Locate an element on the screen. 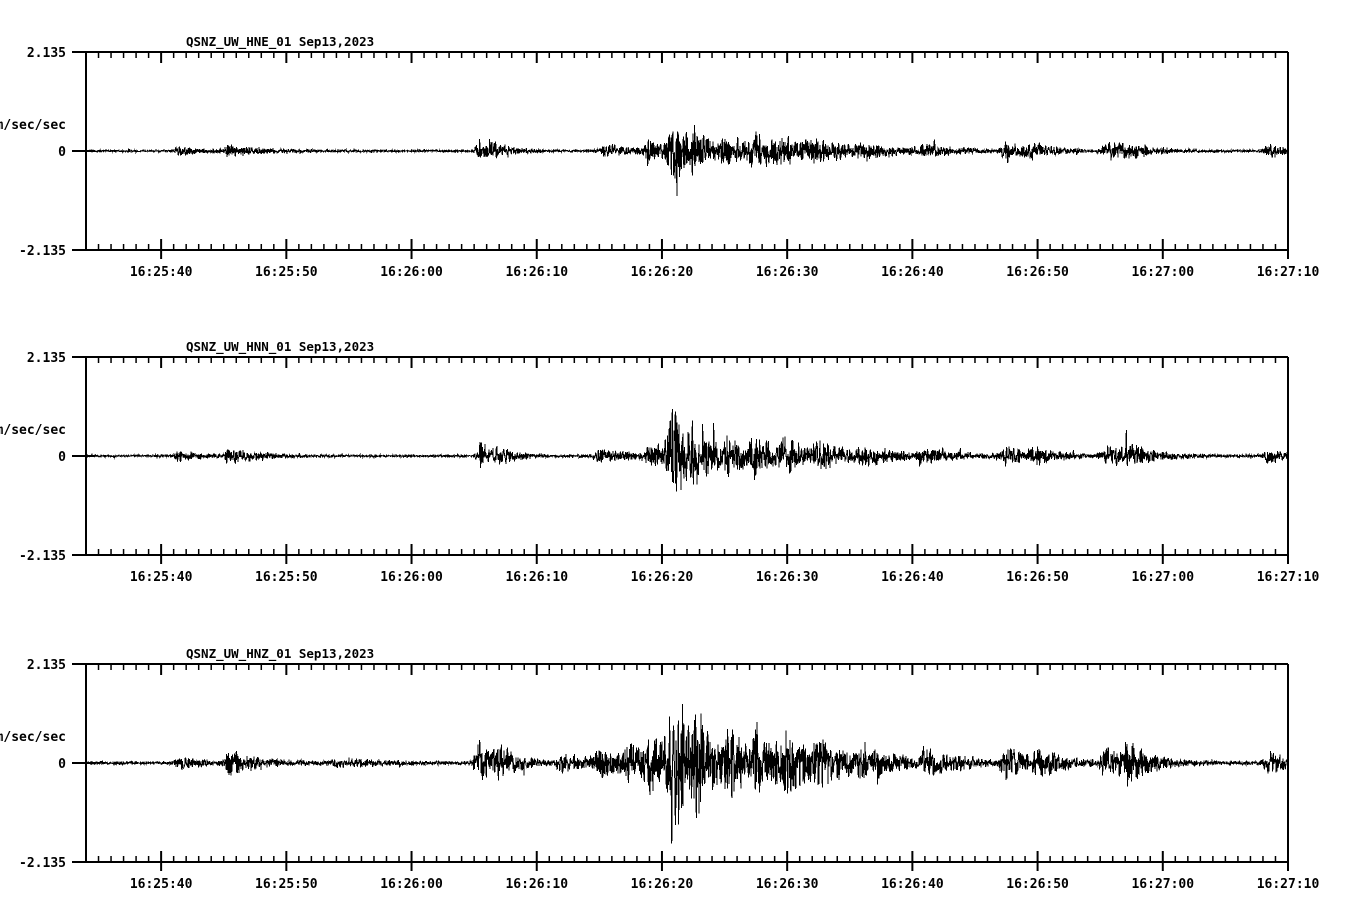 The height and width of the screenshot is (924, 1358). trace-title: QSNZ_UW_HNE_01 Sep13,2023 is located at coordinates (280, 42).